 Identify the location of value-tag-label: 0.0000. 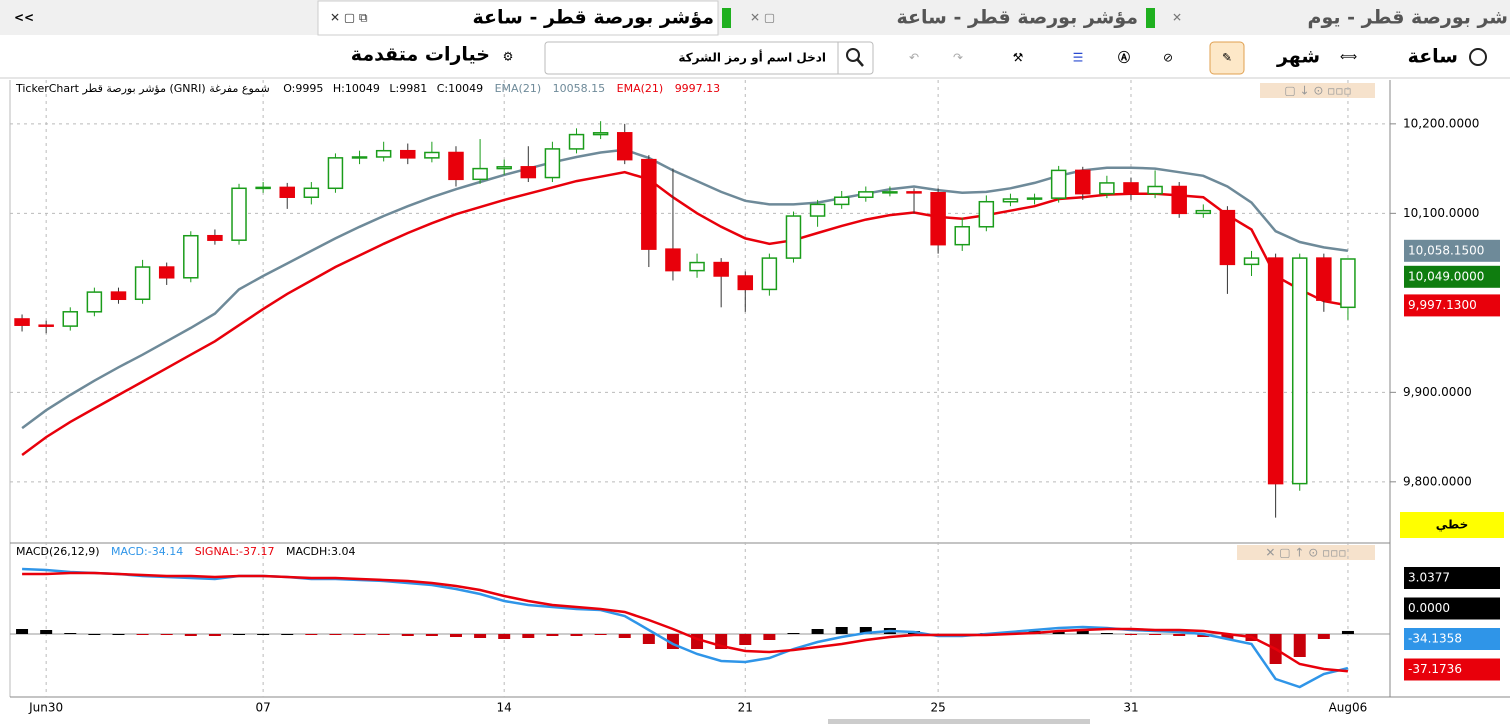
(1429, 608).